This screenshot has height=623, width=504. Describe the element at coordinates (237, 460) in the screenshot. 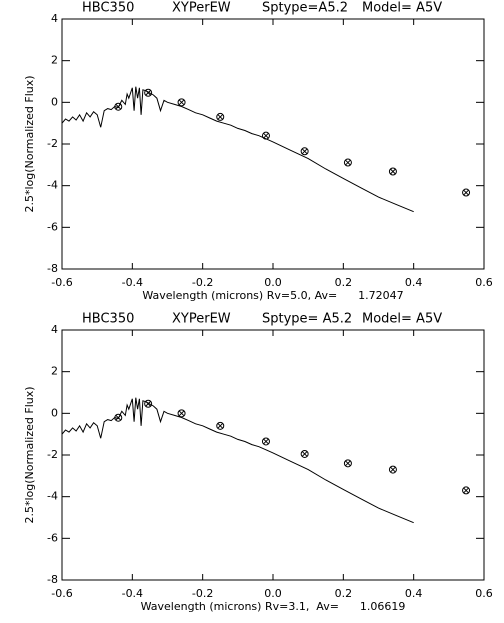

I see `model-spectrum` at that location.